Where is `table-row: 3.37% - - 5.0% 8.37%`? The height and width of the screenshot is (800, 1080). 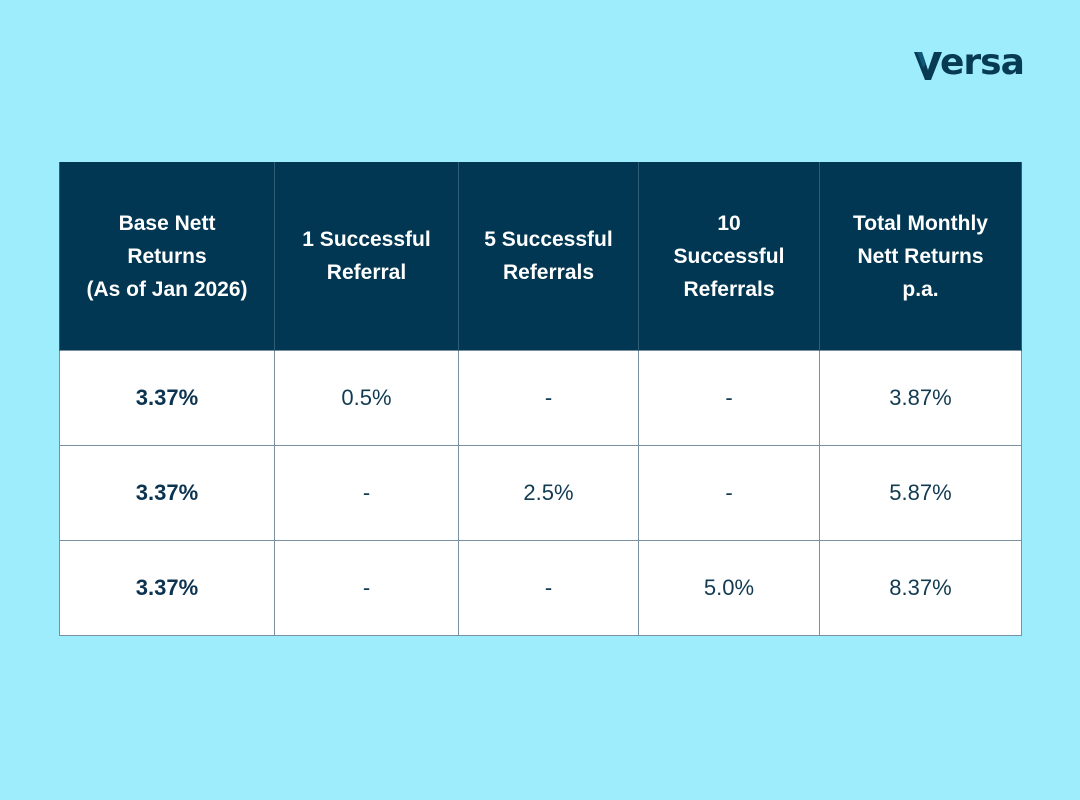
table-row: 3.37% - - 5.0% 8.37% is located at coordinates (540, 588).